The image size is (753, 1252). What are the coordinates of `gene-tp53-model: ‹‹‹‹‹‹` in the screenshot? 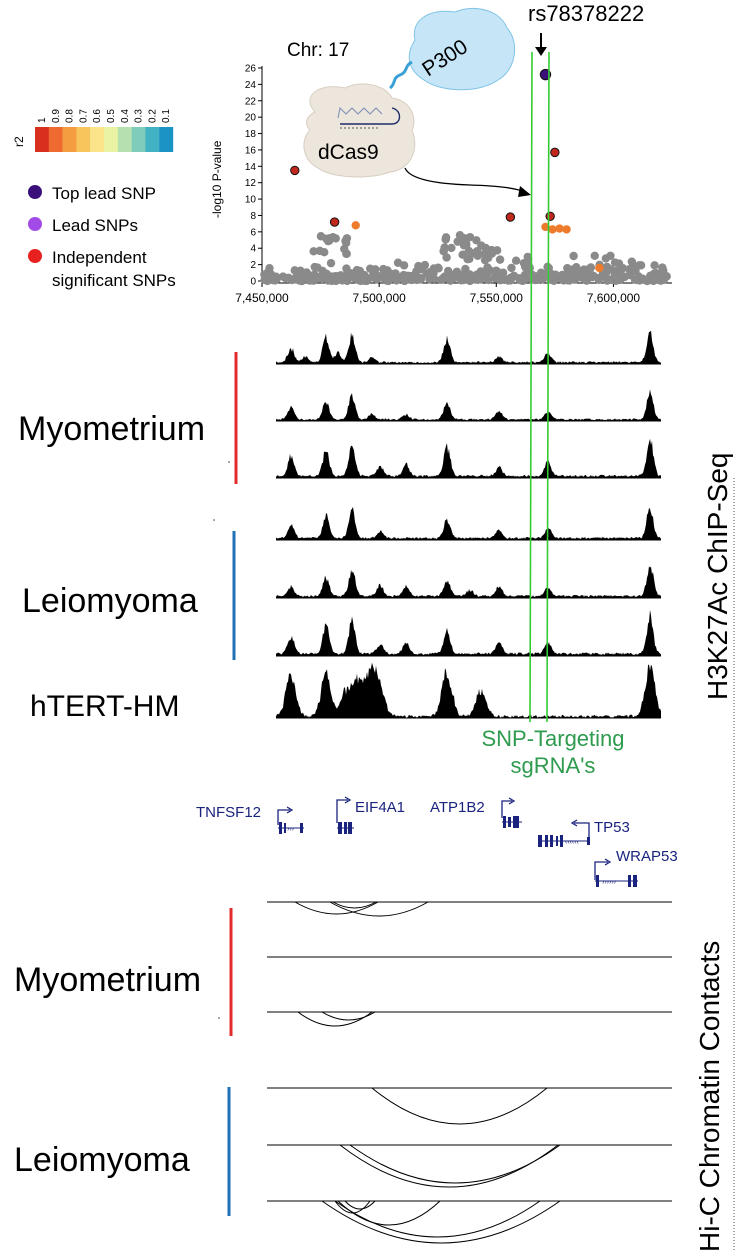 It's located at (564, 841).